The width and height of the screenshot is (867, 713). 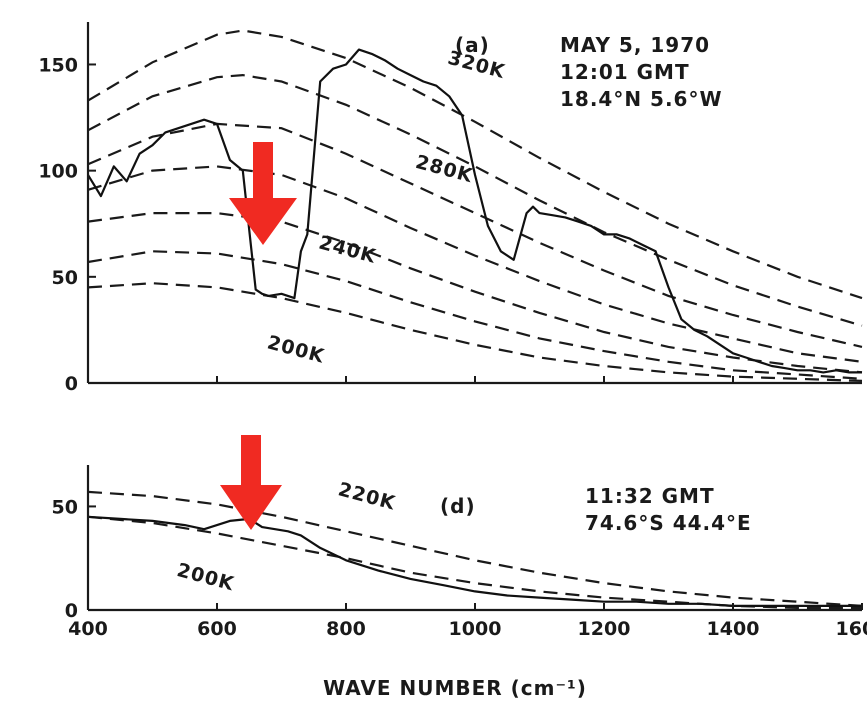 I want to click on panel-a-label: (a), so click(x=472, y=45).